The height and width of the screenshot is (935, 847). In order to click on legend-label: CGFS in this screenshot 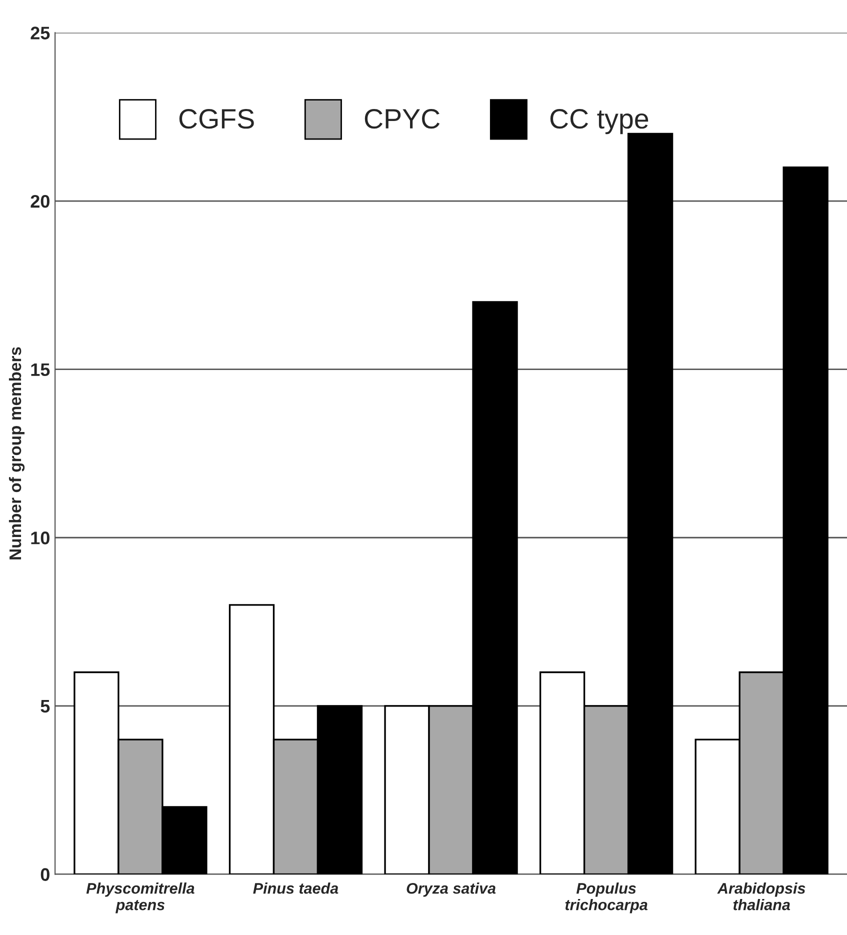, I will do `click(216, 119)`.